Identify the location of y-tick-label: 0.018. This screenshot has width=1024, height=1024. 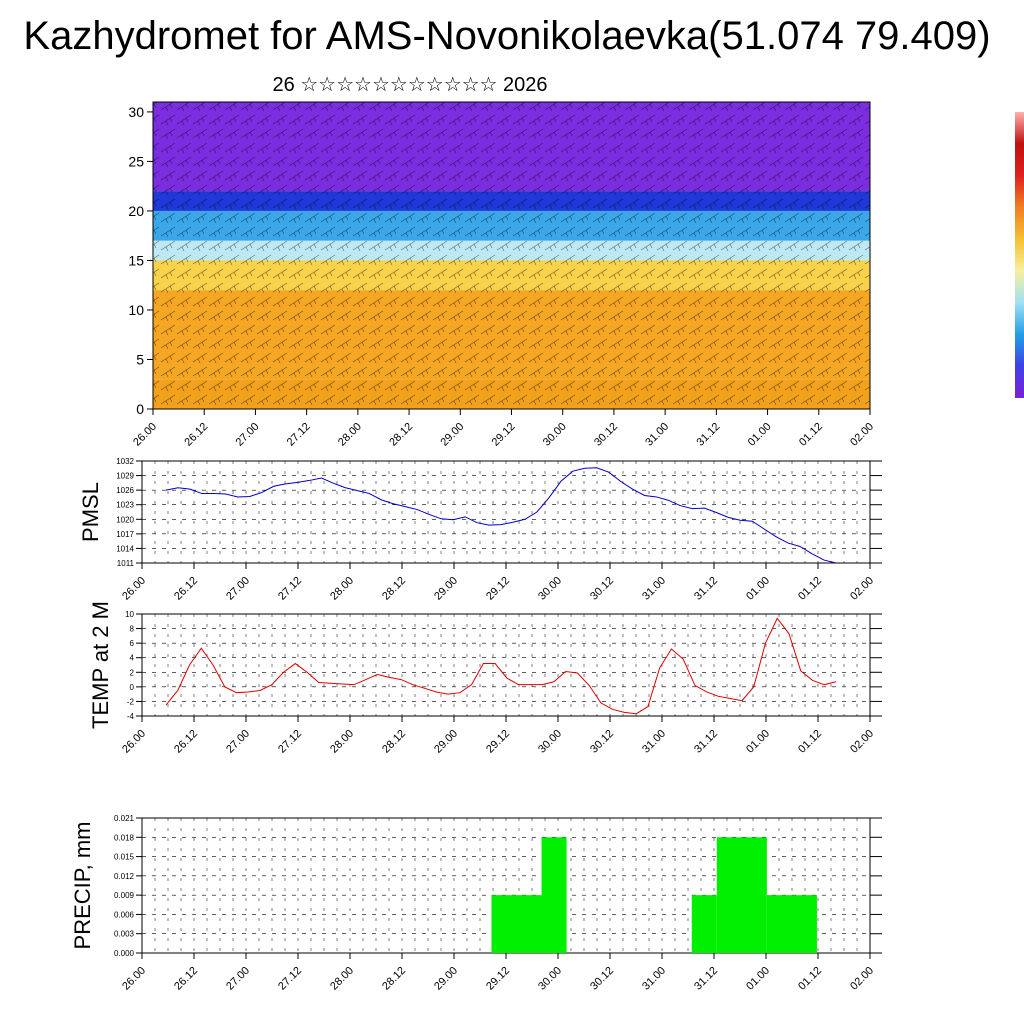
(124, 837).